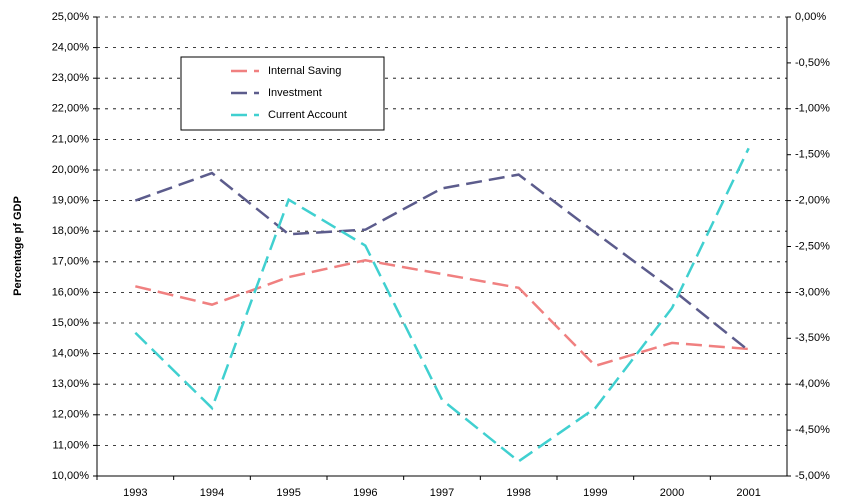  What do you see at coordinates (812, 476) in the screenshot?
I see `y2-tick-label: -5,00%` at bounding box center [812, 476].